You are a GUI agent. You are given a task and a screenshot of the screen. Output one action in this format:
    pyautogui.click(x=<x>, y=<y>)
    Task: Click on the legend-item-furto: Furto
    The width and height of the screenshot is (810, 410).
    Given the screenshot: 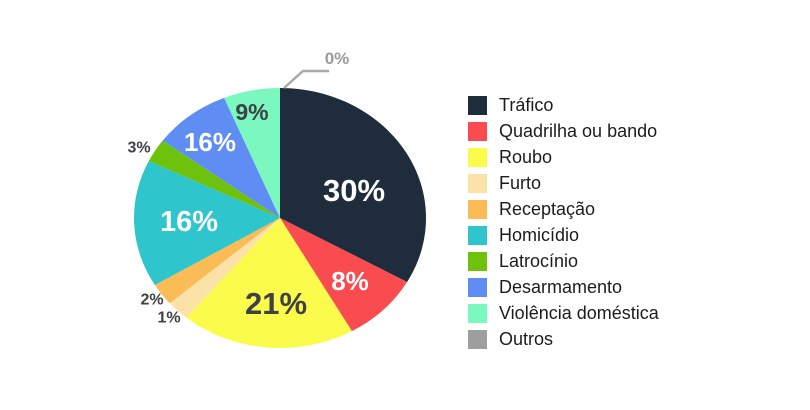 What is the action you would take?
    pyautogui.click(x=563, y=183)
    